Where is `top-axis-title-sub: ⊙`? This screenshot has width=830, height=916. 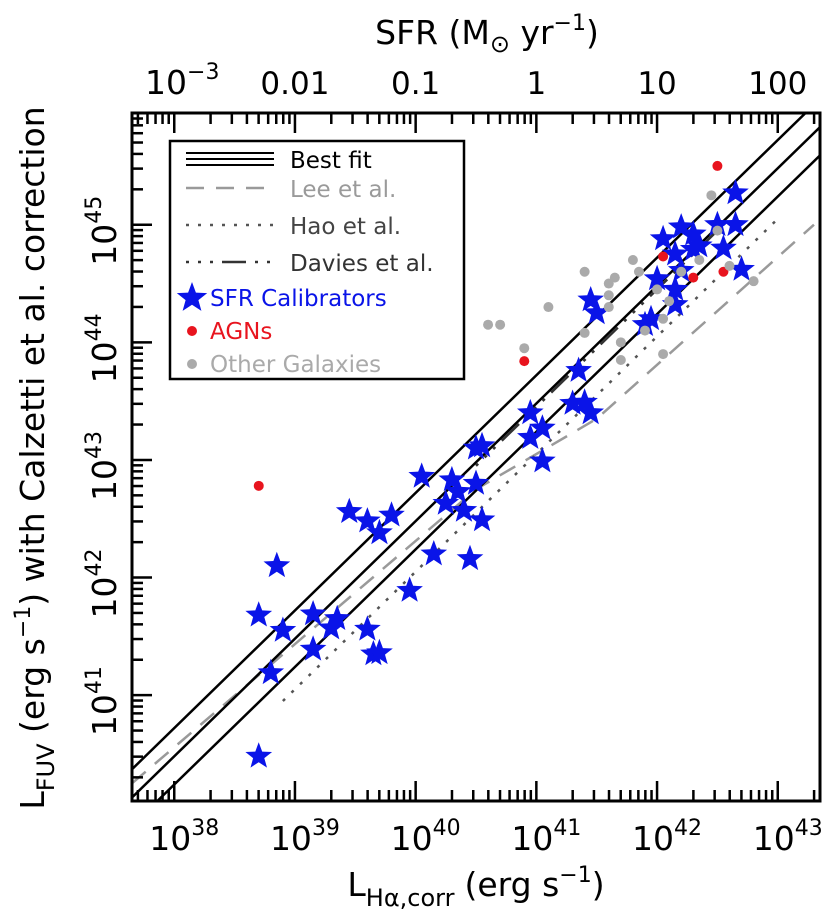 top-axis-title-sub: ⊙ is located at coordinates (500, 44).